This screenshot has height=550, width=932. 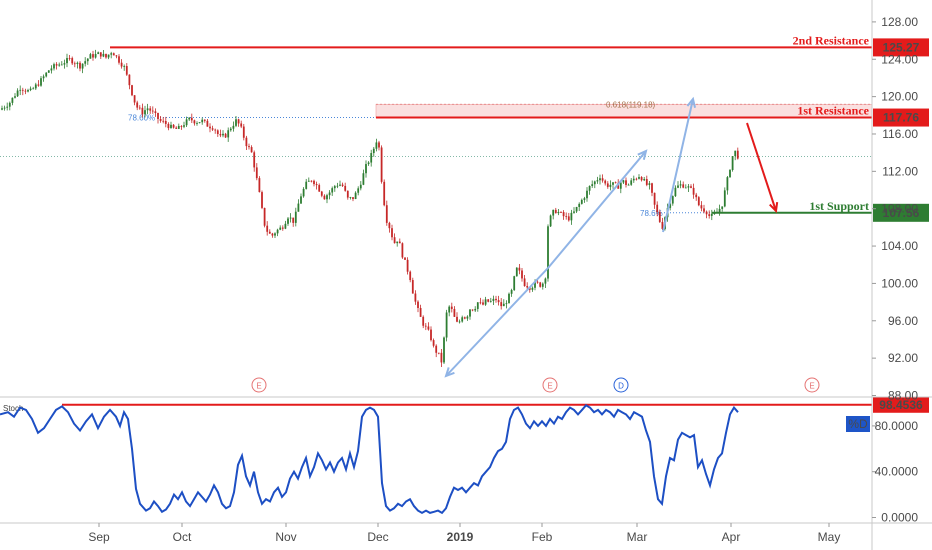 What do you see at coordinates (651, 213) in the screenshot?
I see `fib-label: 78.6%` at bounding box center [651, 213].